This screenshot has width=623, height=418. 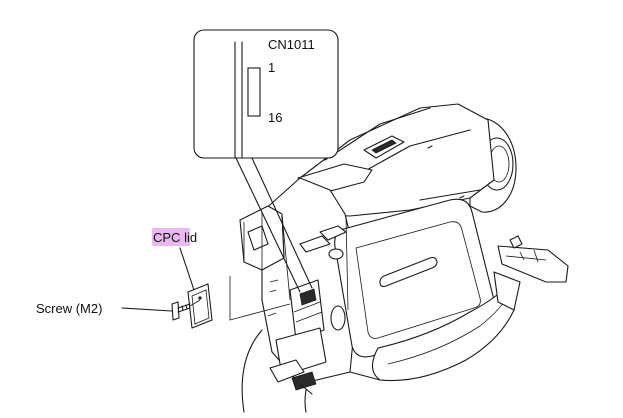 What do you see at coordinates (305, 401) in the screenshot?
I see `lower-cable-right` at bounding box center [305, 401].